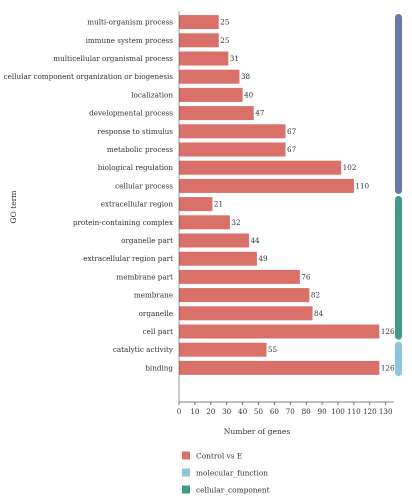 Image resolution: width=412 pixels, height=500 pixels. Describe the element at coordinates (152, 94) in the screenshot. I see `category-label: localization` at that location.